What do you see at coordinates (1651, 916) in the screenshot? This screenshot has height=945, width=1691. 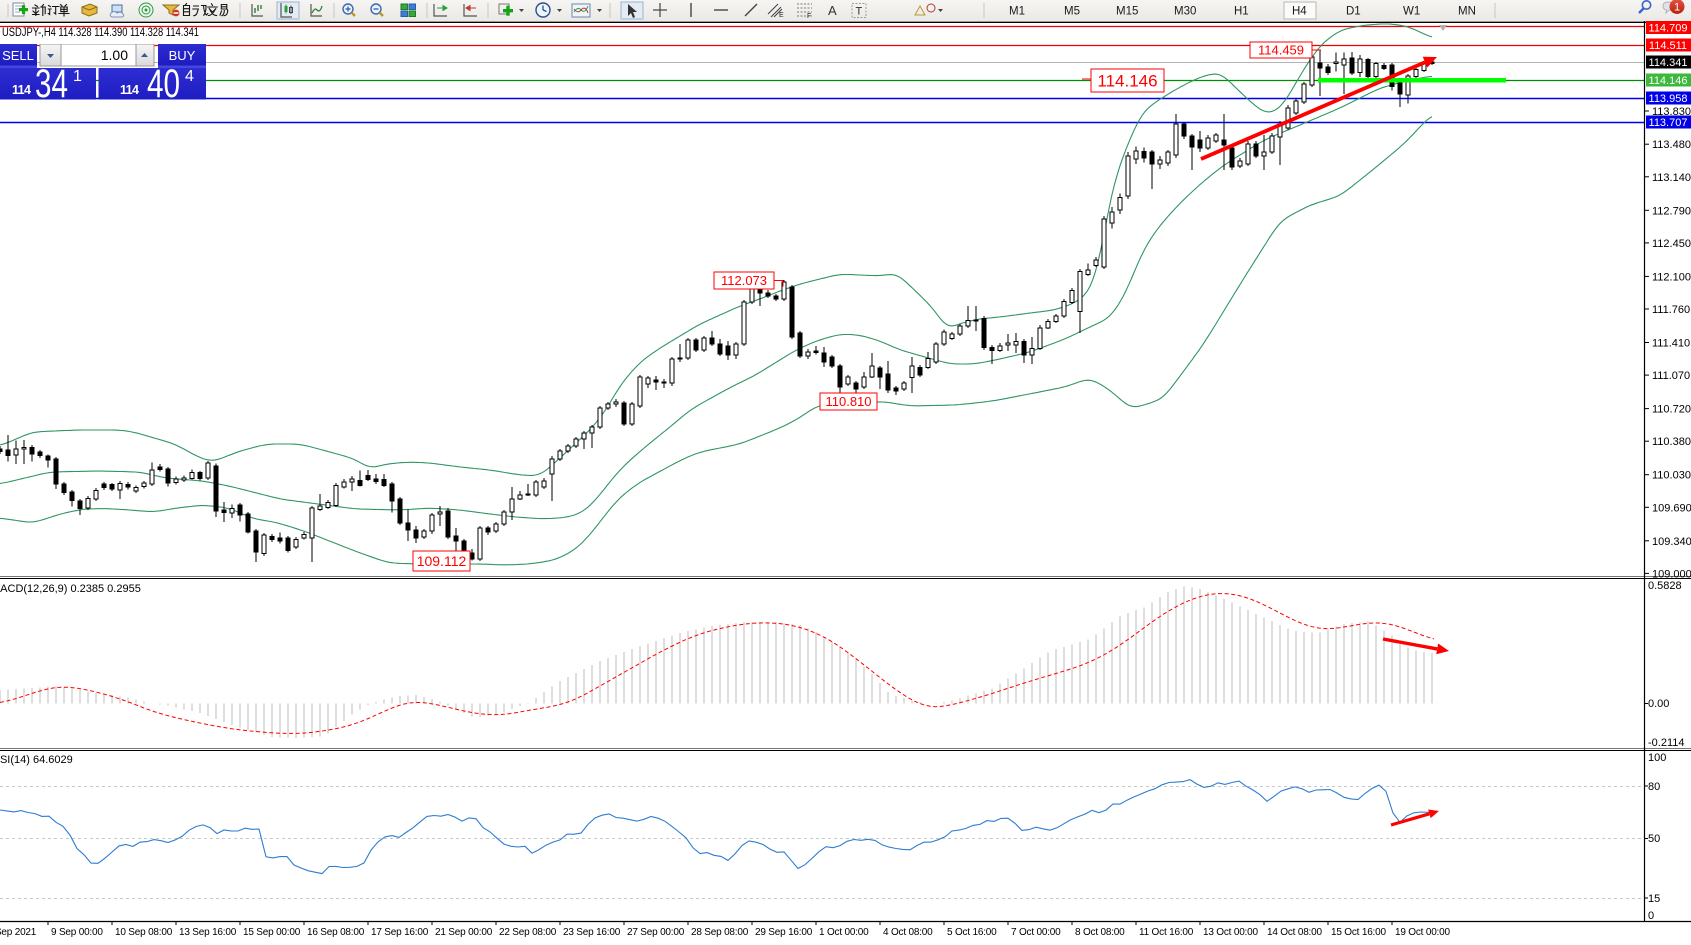 I see `svg-text: 0` at bounding box center [1651, 916].